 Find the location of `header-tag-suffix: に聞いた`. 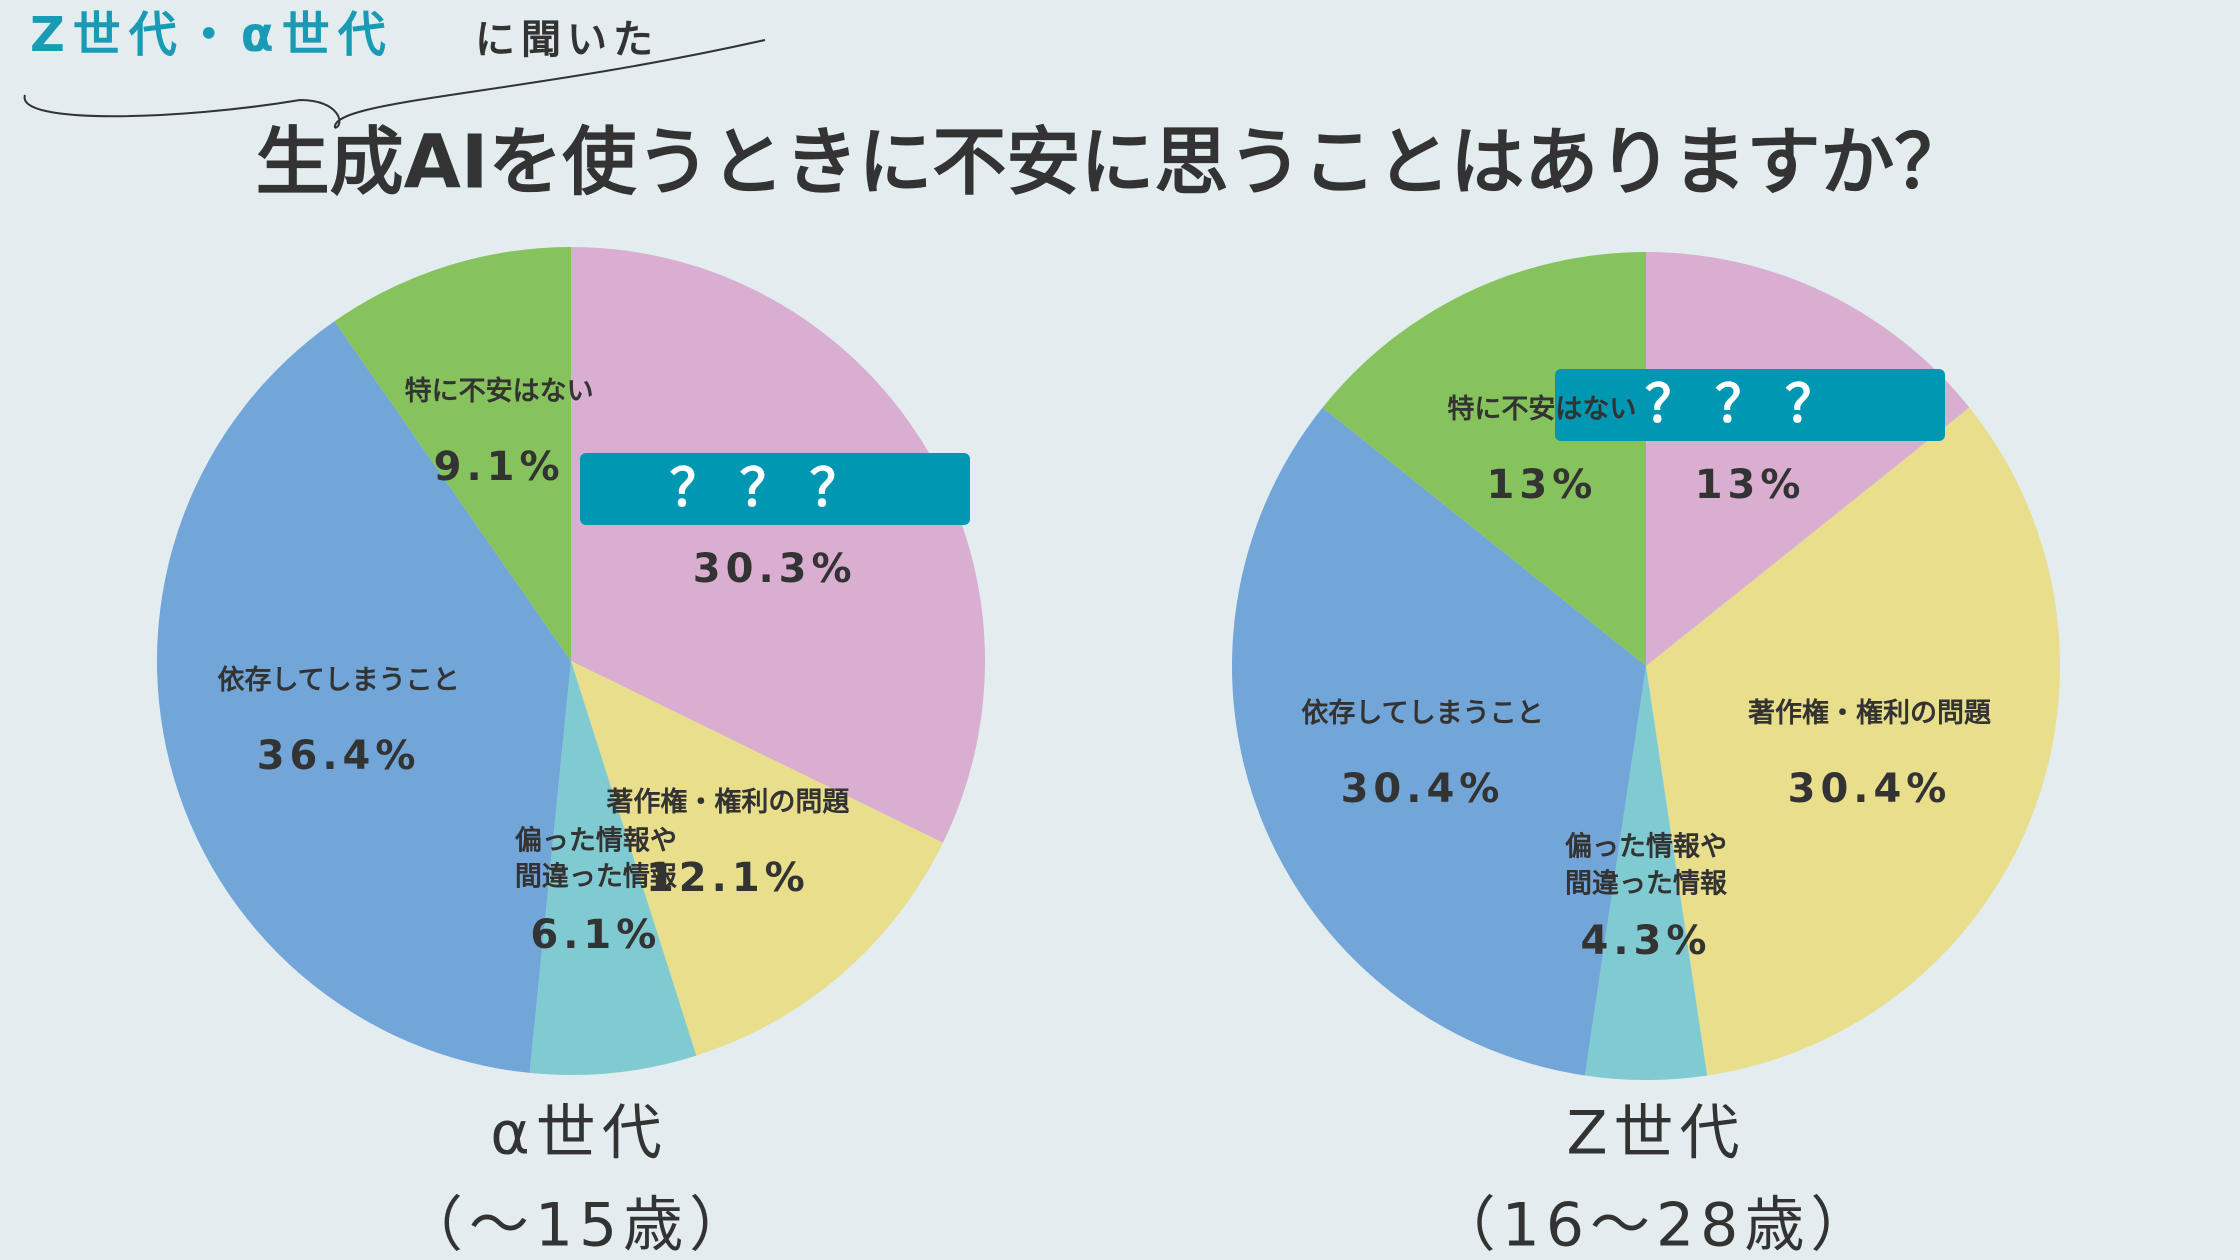

header-tag-suffix: に聞いた is located at coordinates (567, 40).